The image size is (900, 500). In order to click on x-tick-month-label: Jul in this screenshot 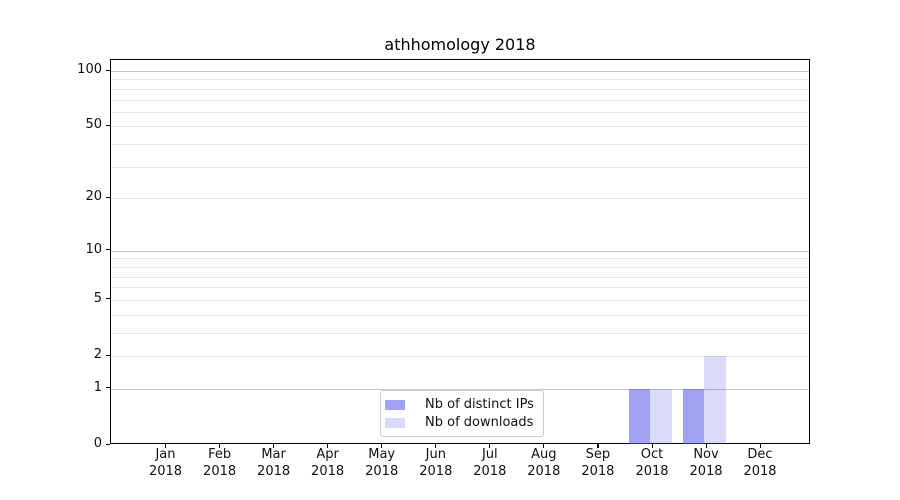, I will do `click(489, 454)`.